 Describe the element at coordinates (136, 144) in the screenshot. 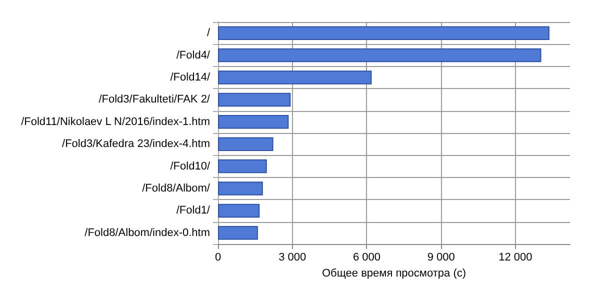

I see `y-tick-label: /Fold3/Kafedra 23/index-4.htm` at that location.